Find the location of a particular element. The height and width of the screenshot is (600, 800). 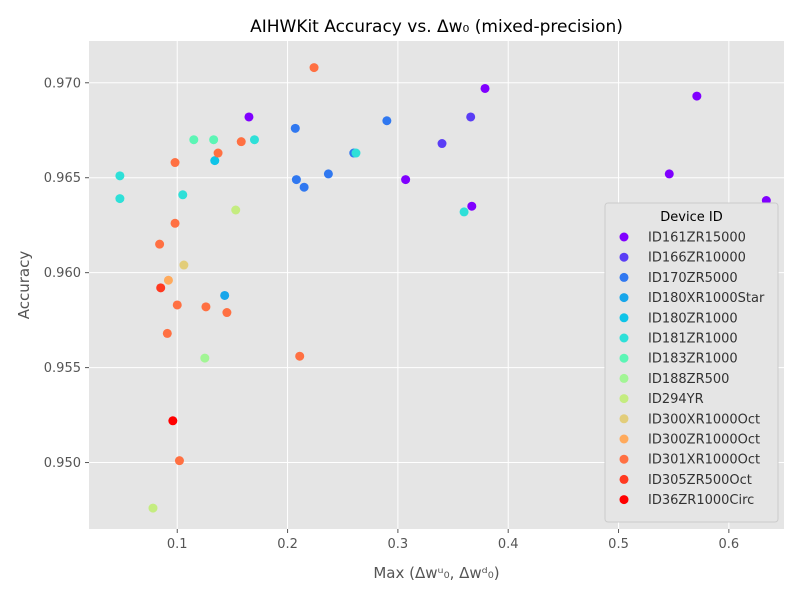

y-tick-labels: 0.950 0.955 0.960 0.965 0.970 is located at coordinates (66, 273).